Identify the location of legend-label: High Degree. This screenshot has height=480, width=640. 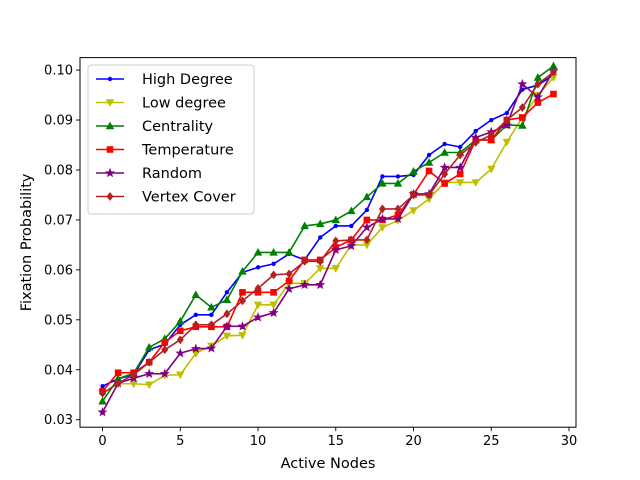
(187, 80).